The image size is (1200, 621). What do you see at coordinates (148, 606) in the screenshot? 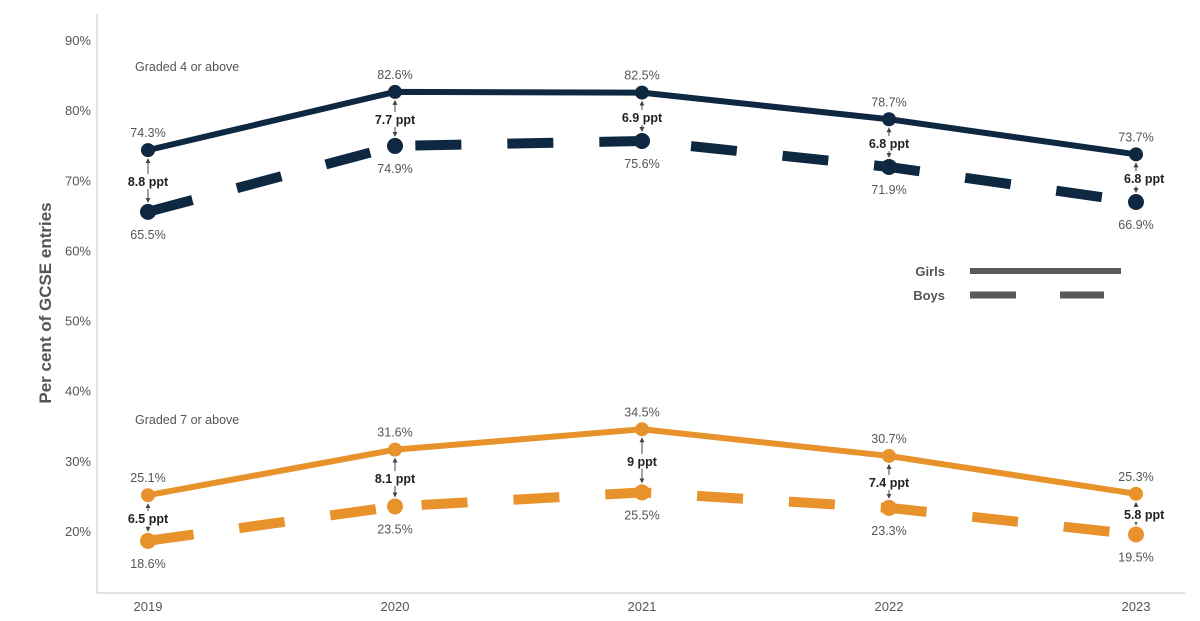
I see `x-tick-label: 2019` at bounding box center [148, 606].